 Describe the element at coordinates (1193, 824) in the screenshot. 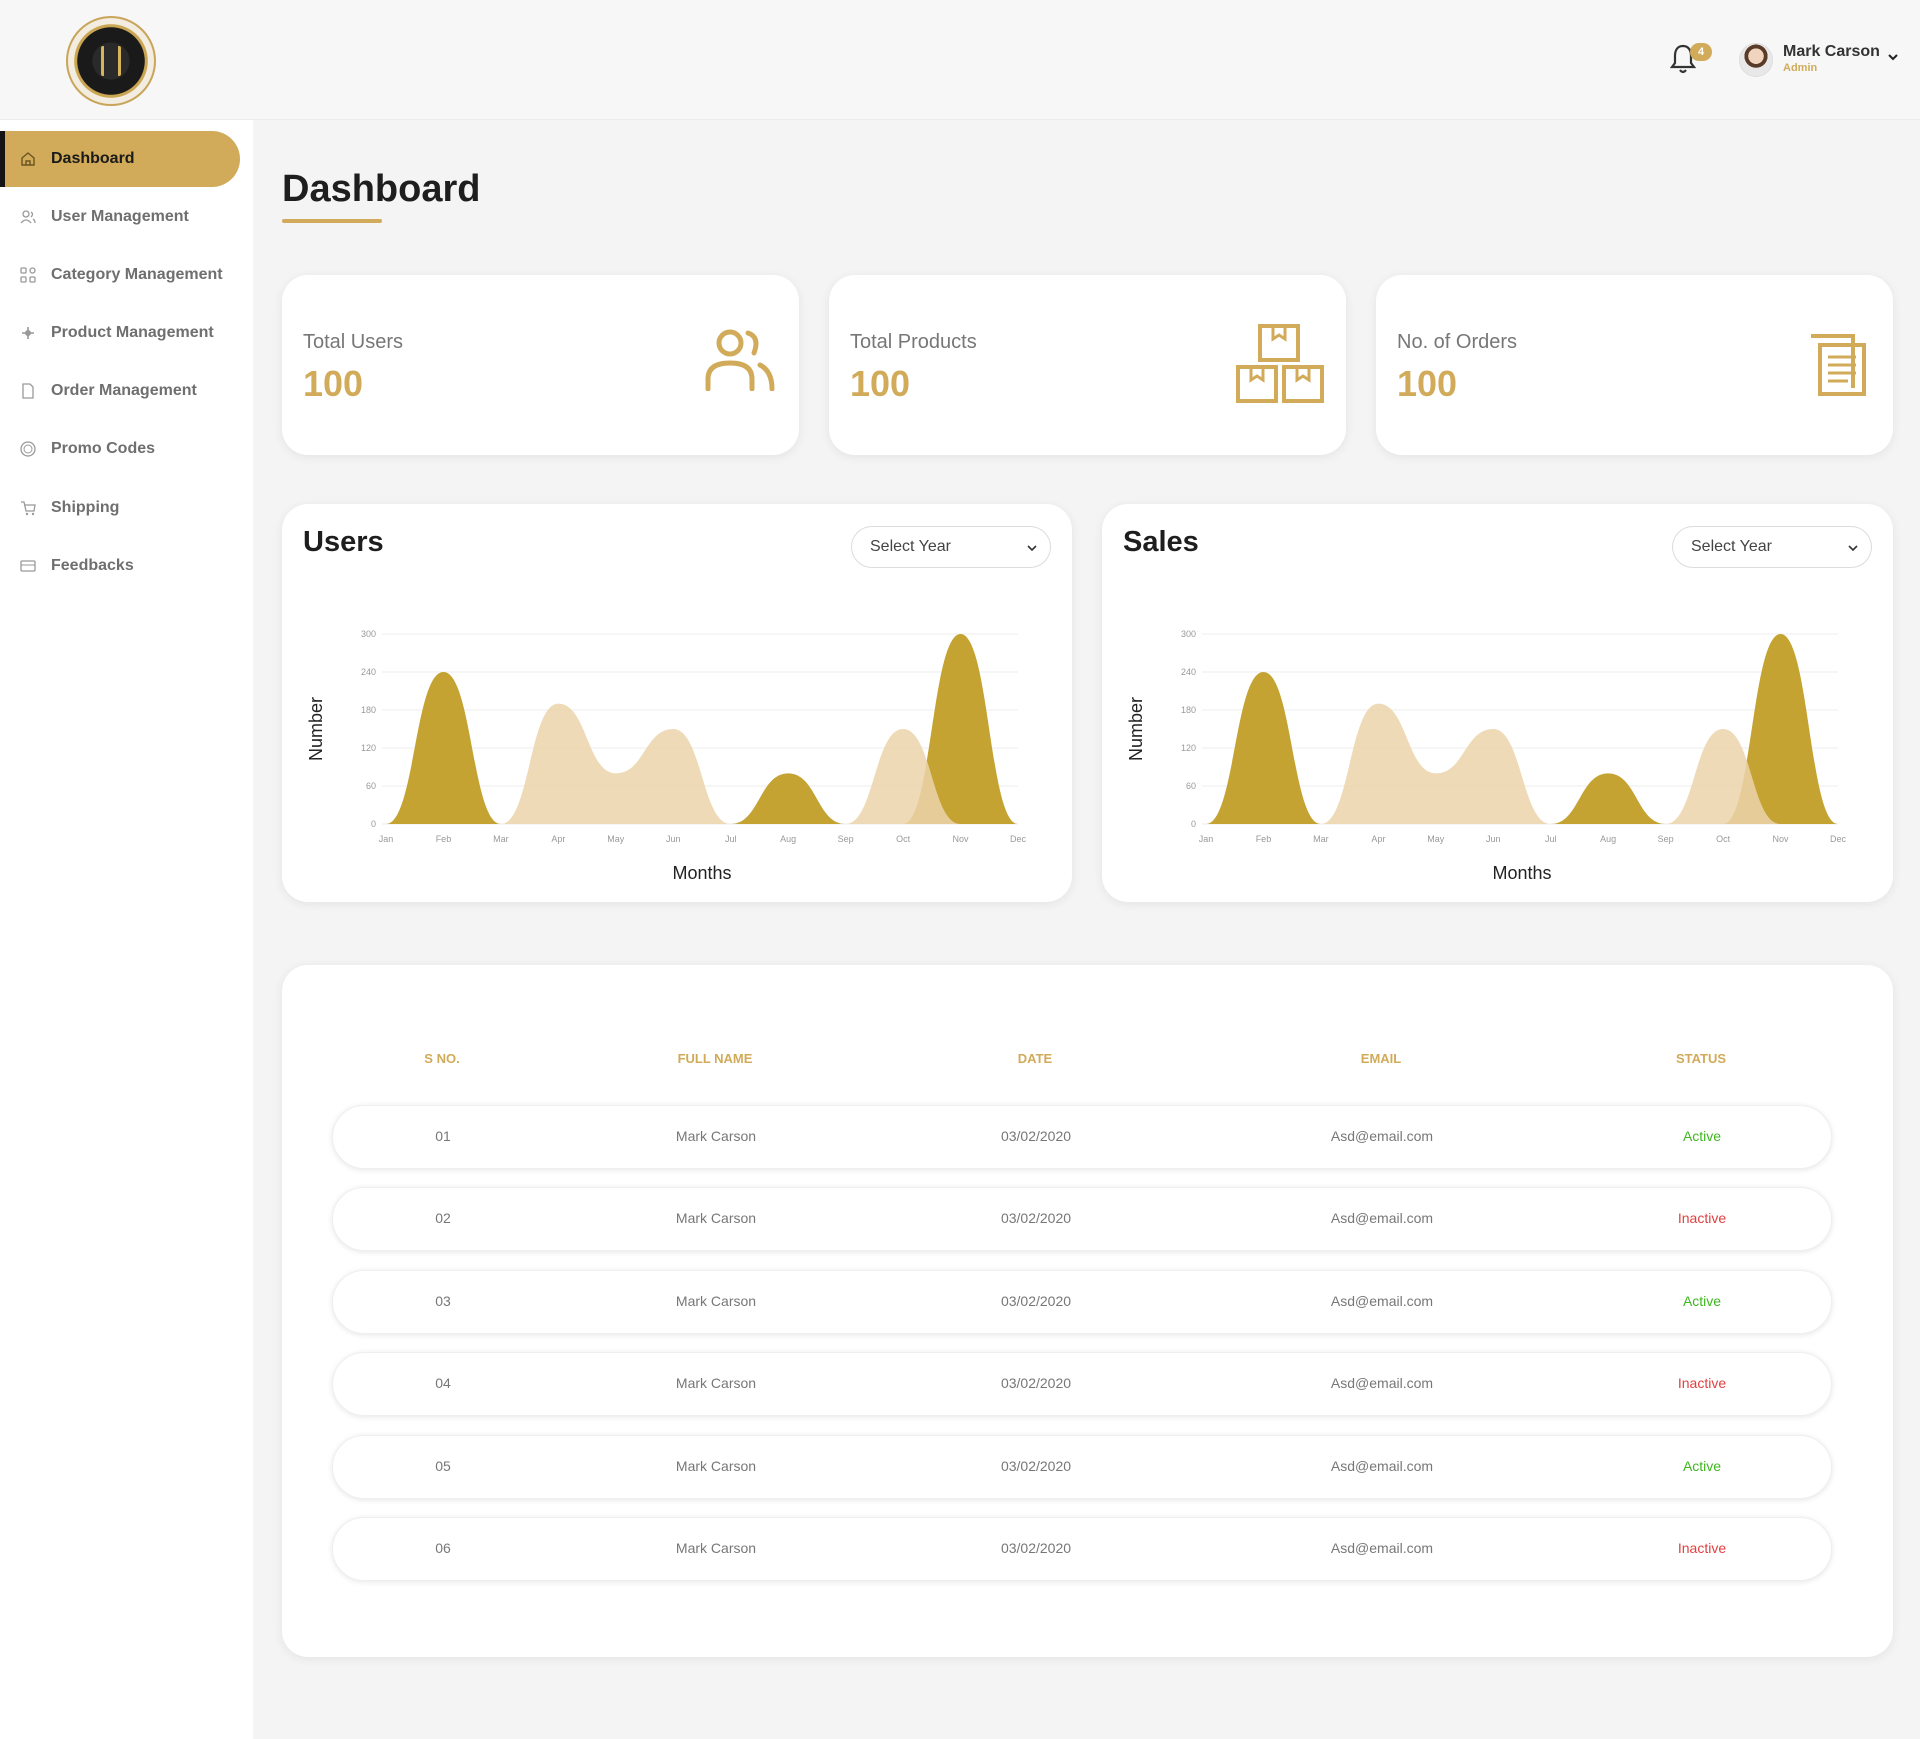

I see `y-tick-label: 0` at that location.